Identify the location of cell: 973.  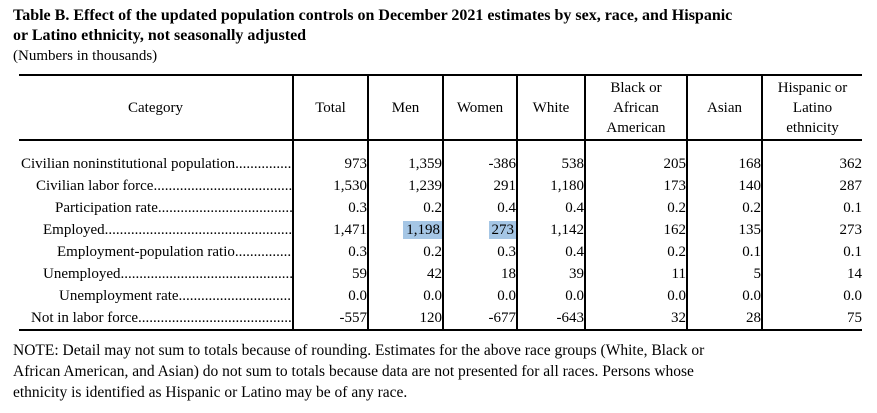
(330, 157).